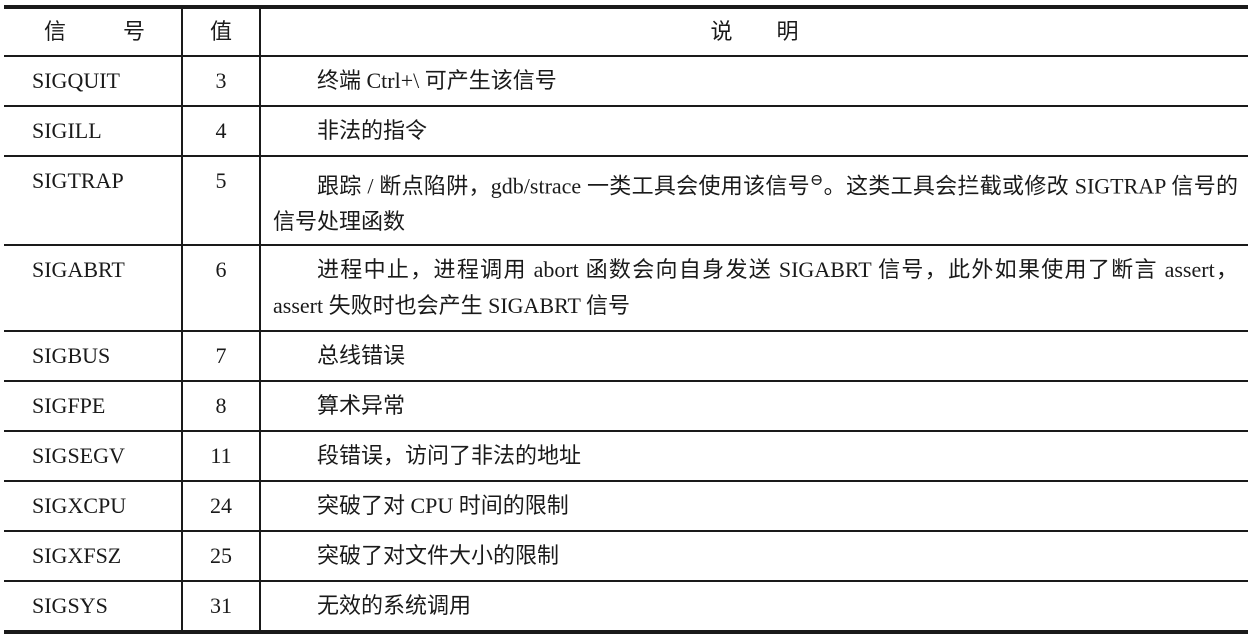  I want to click on header-description: 说明, so click(754, 31).